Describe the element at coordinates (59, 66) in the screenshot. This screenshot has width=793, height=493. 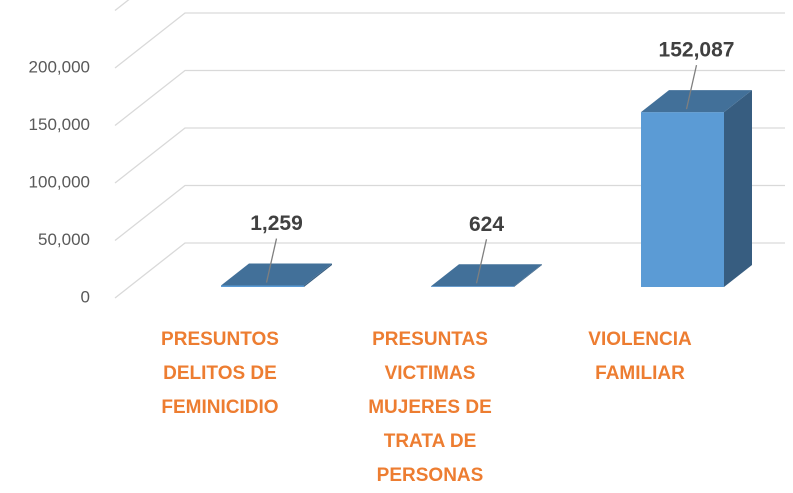
I see `y-tick-label: 200,000` at that location.